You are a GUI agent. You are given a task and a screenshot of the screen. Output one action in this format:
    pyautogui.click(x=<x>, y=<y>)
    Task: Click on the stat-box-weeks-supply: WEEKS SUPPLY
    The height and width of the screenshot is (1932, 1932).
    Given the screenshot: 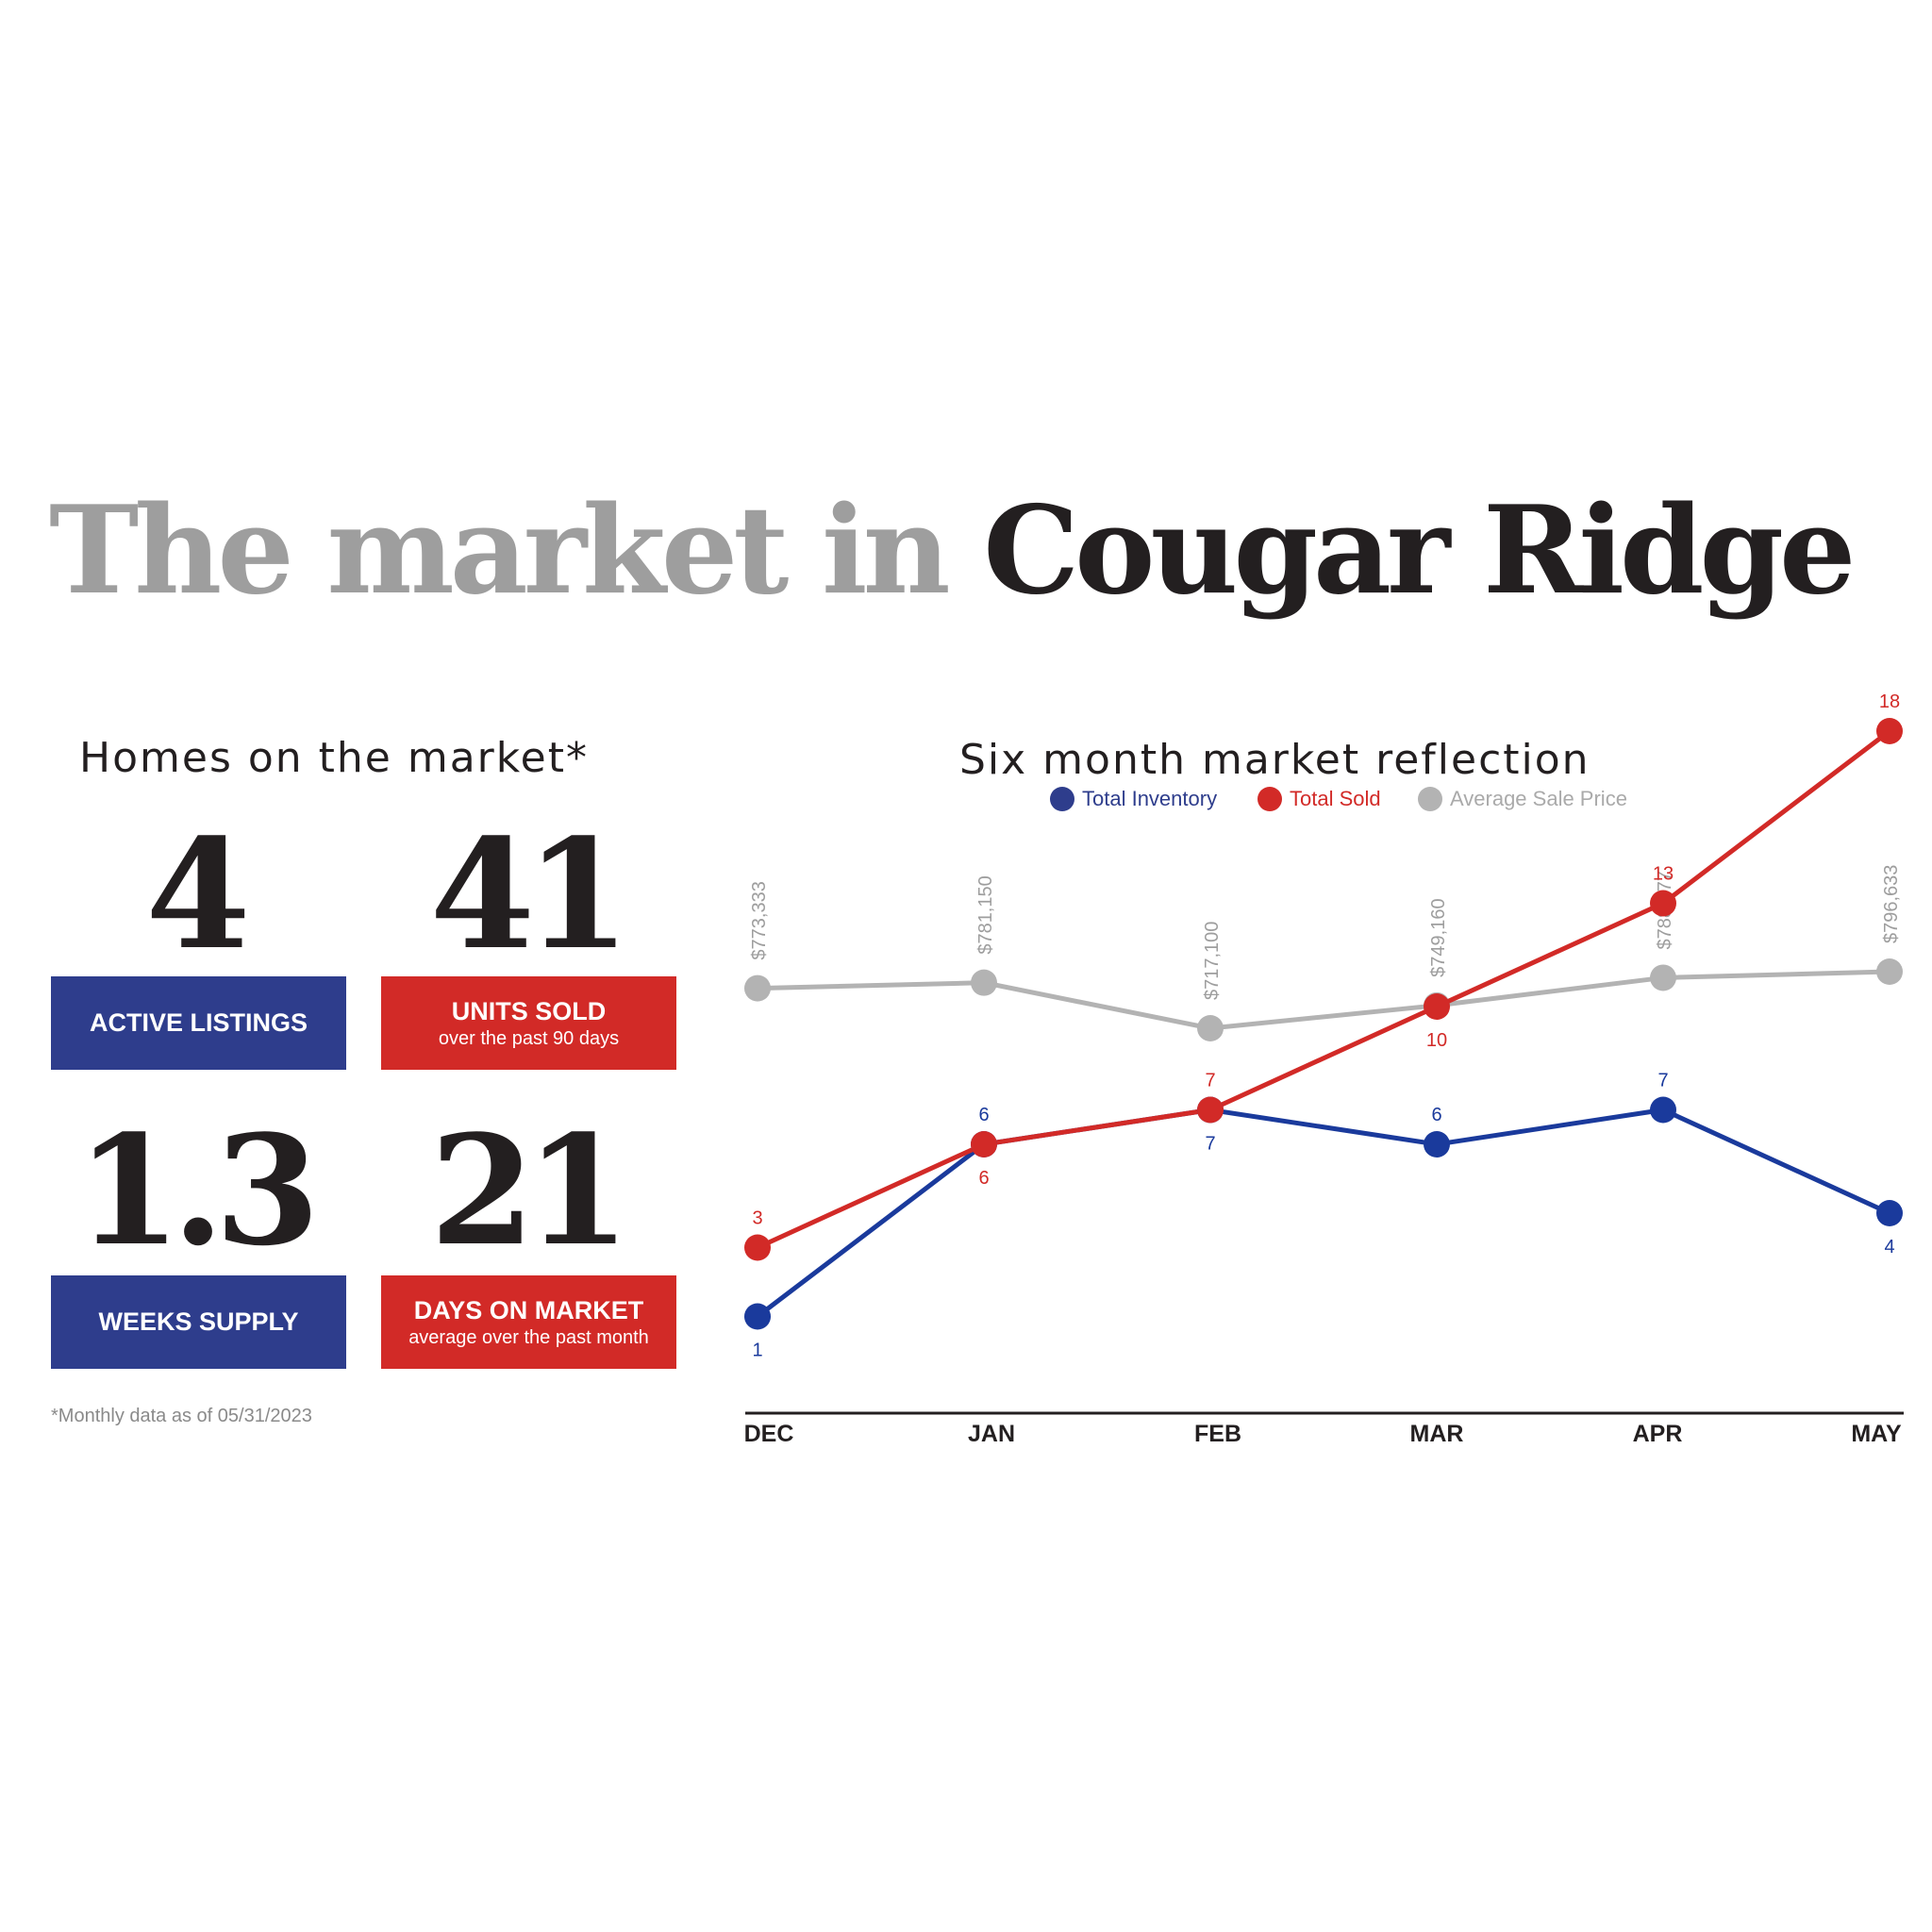 What is the action you would take?
    pyautogui.click(x=198, y=1322)
    